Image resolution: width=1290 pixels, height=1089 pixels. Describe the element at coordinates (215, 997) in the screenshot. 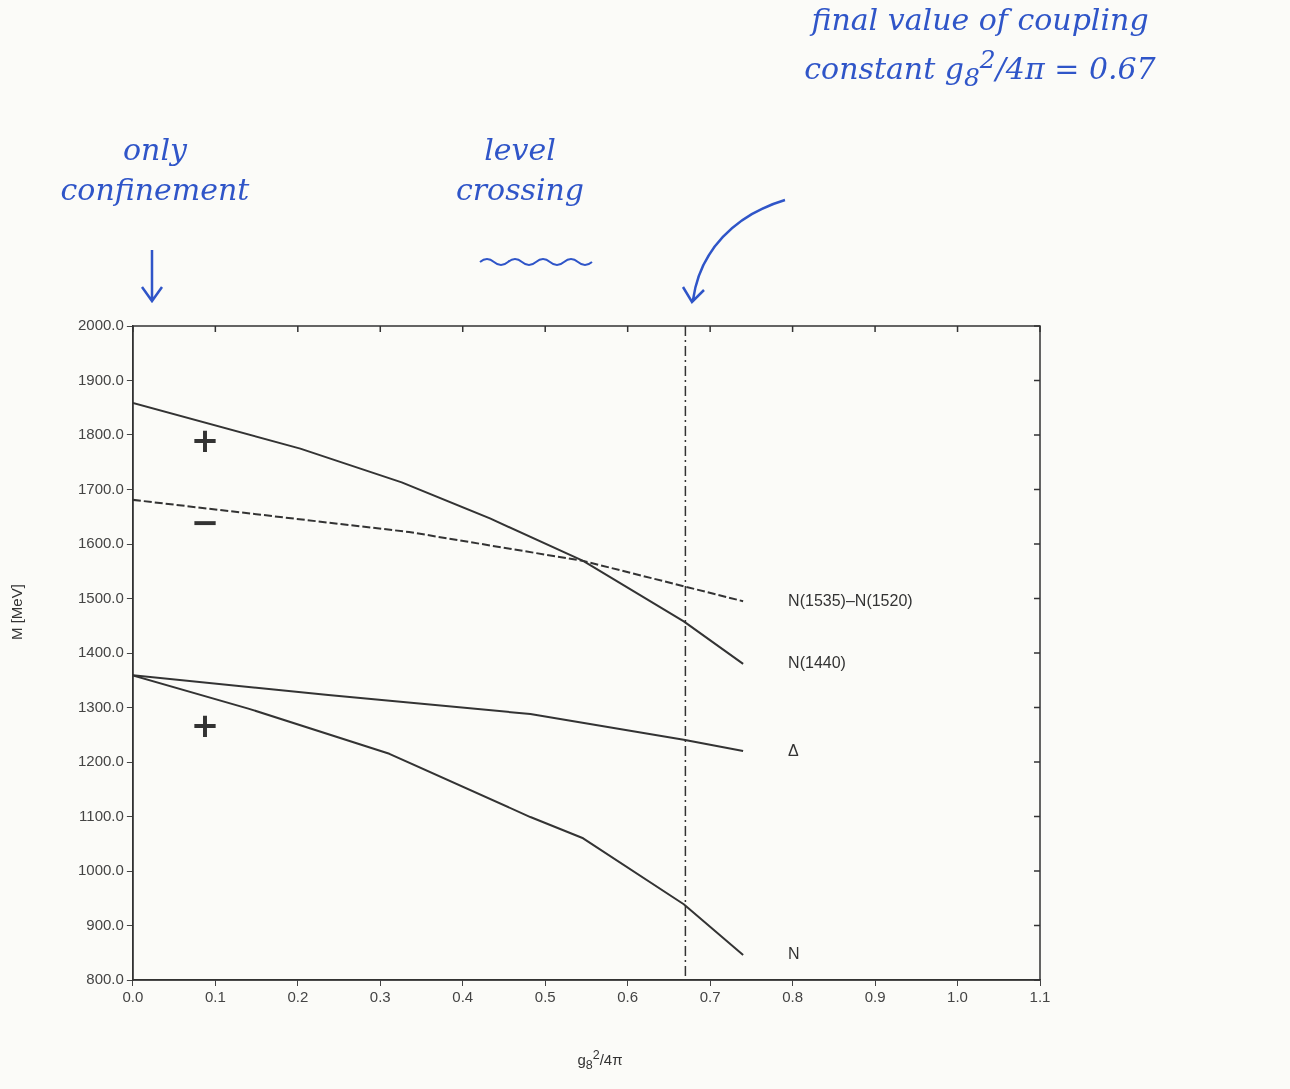

I see `x-tick-label: 0.1` at that location.